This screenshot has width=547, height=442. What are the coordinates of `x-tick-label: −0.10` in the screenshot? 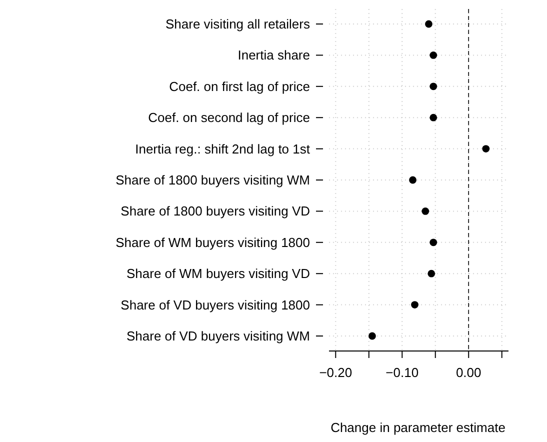 It's located at (402, 372).